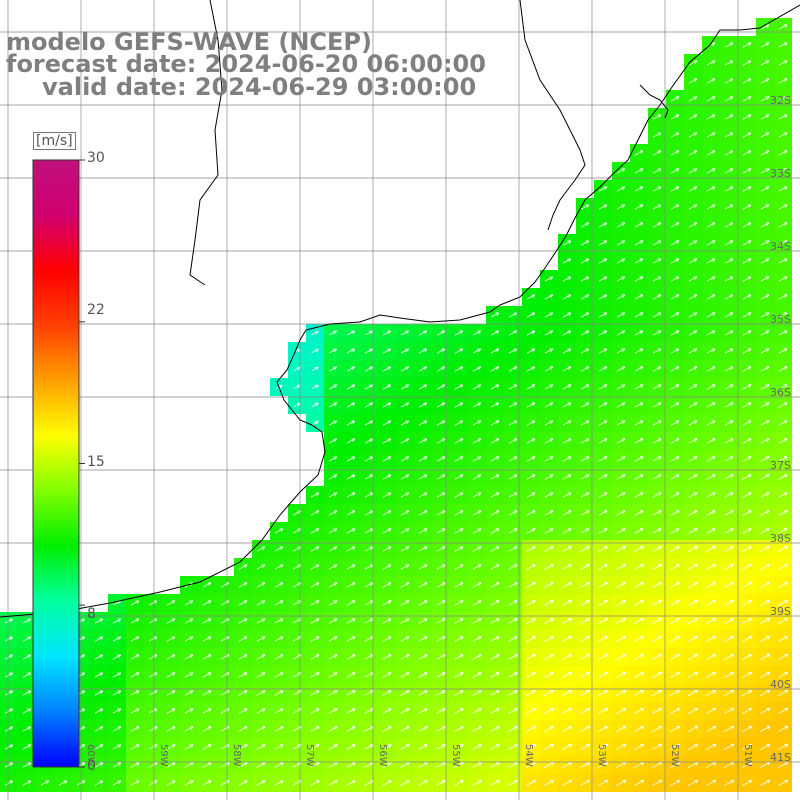  I want to click on lon-label: 53W, so click(601, 755).